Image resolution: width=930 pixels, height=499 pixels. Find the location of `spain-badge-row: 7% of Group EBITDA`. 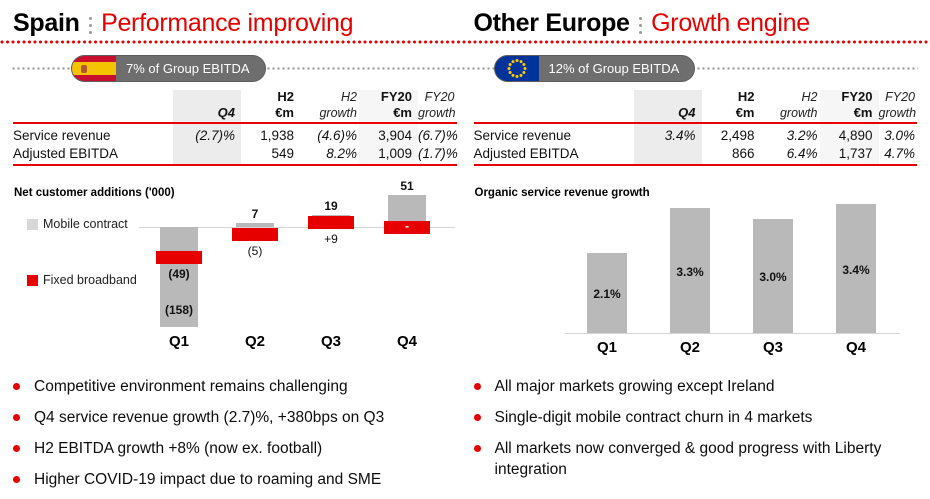

spain-badge-row: 7% of Group EBITDA is located at coordinates (235, 63).